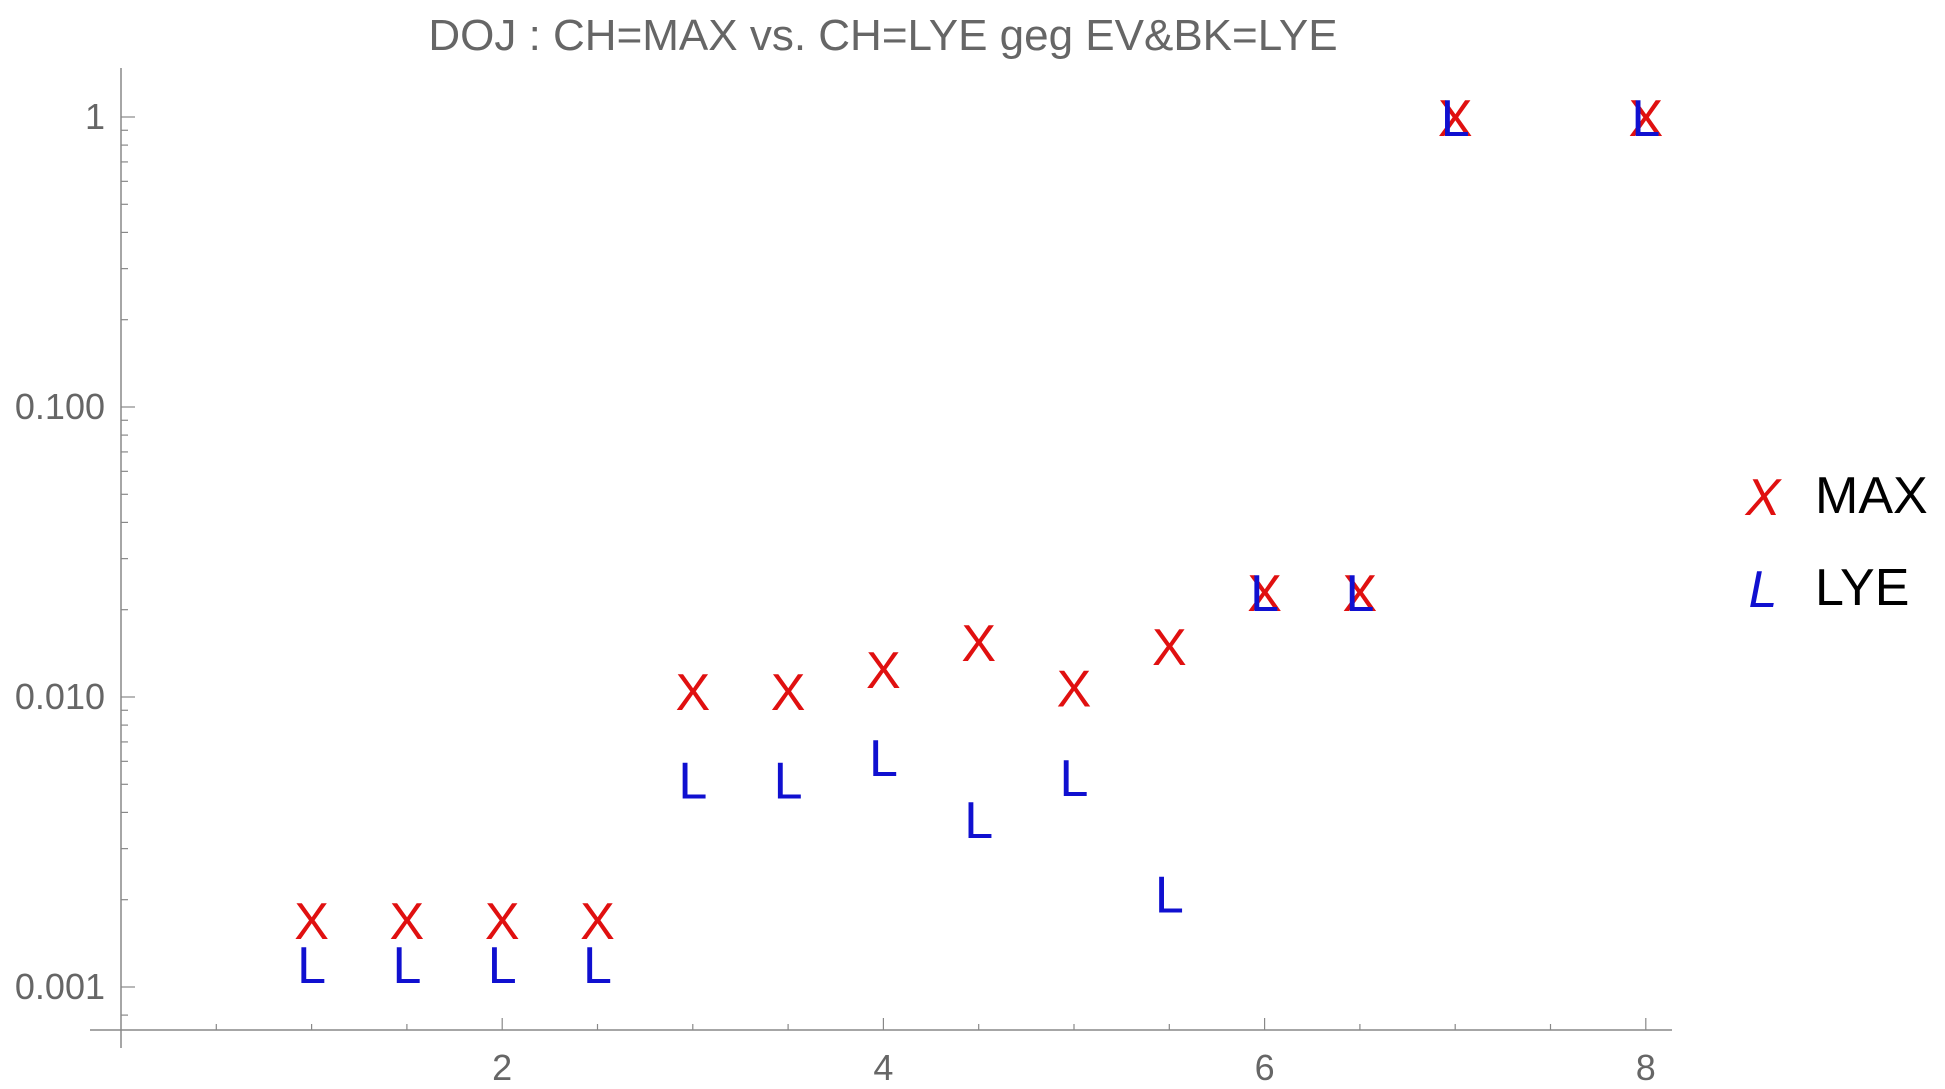 This screenshot has height=1089, width=1945. I want to click on legend-label-lye: LYE, so click(1862, 588).